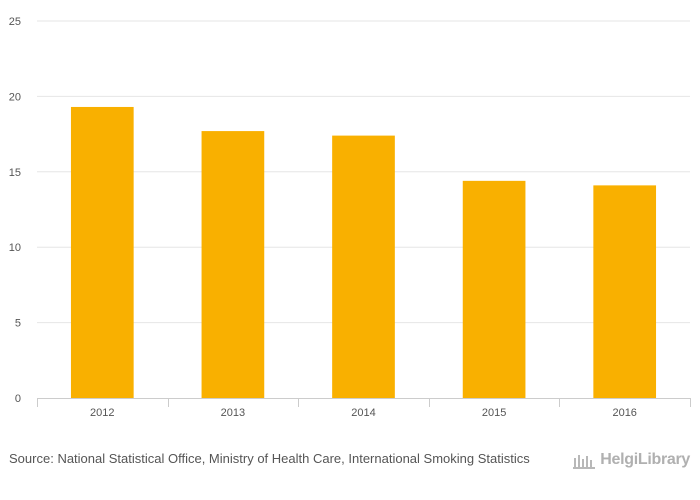 This screenshot has height=500, width=700. I want to click on bar-2014, so click(363, 266).